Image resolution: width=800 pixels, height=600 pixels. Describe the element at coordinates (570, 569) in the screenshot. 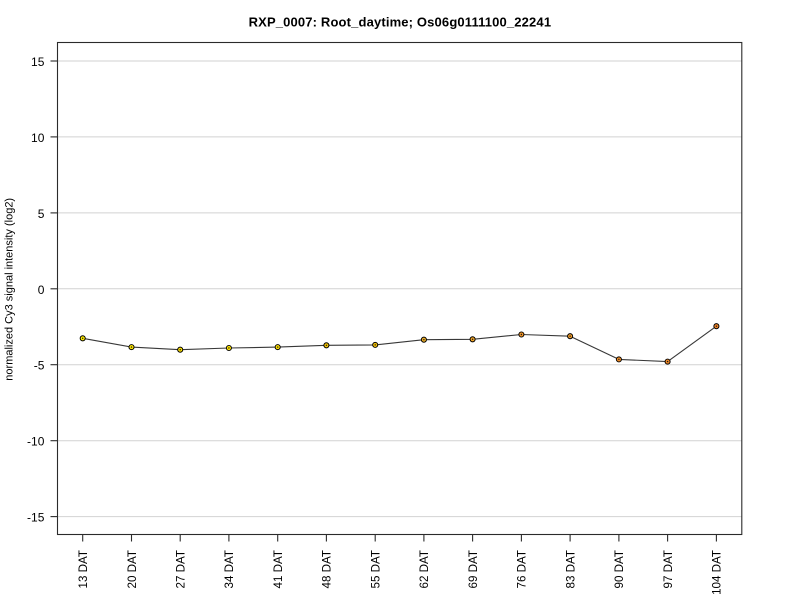

I see `svg-text: 83 DAT` at that location.